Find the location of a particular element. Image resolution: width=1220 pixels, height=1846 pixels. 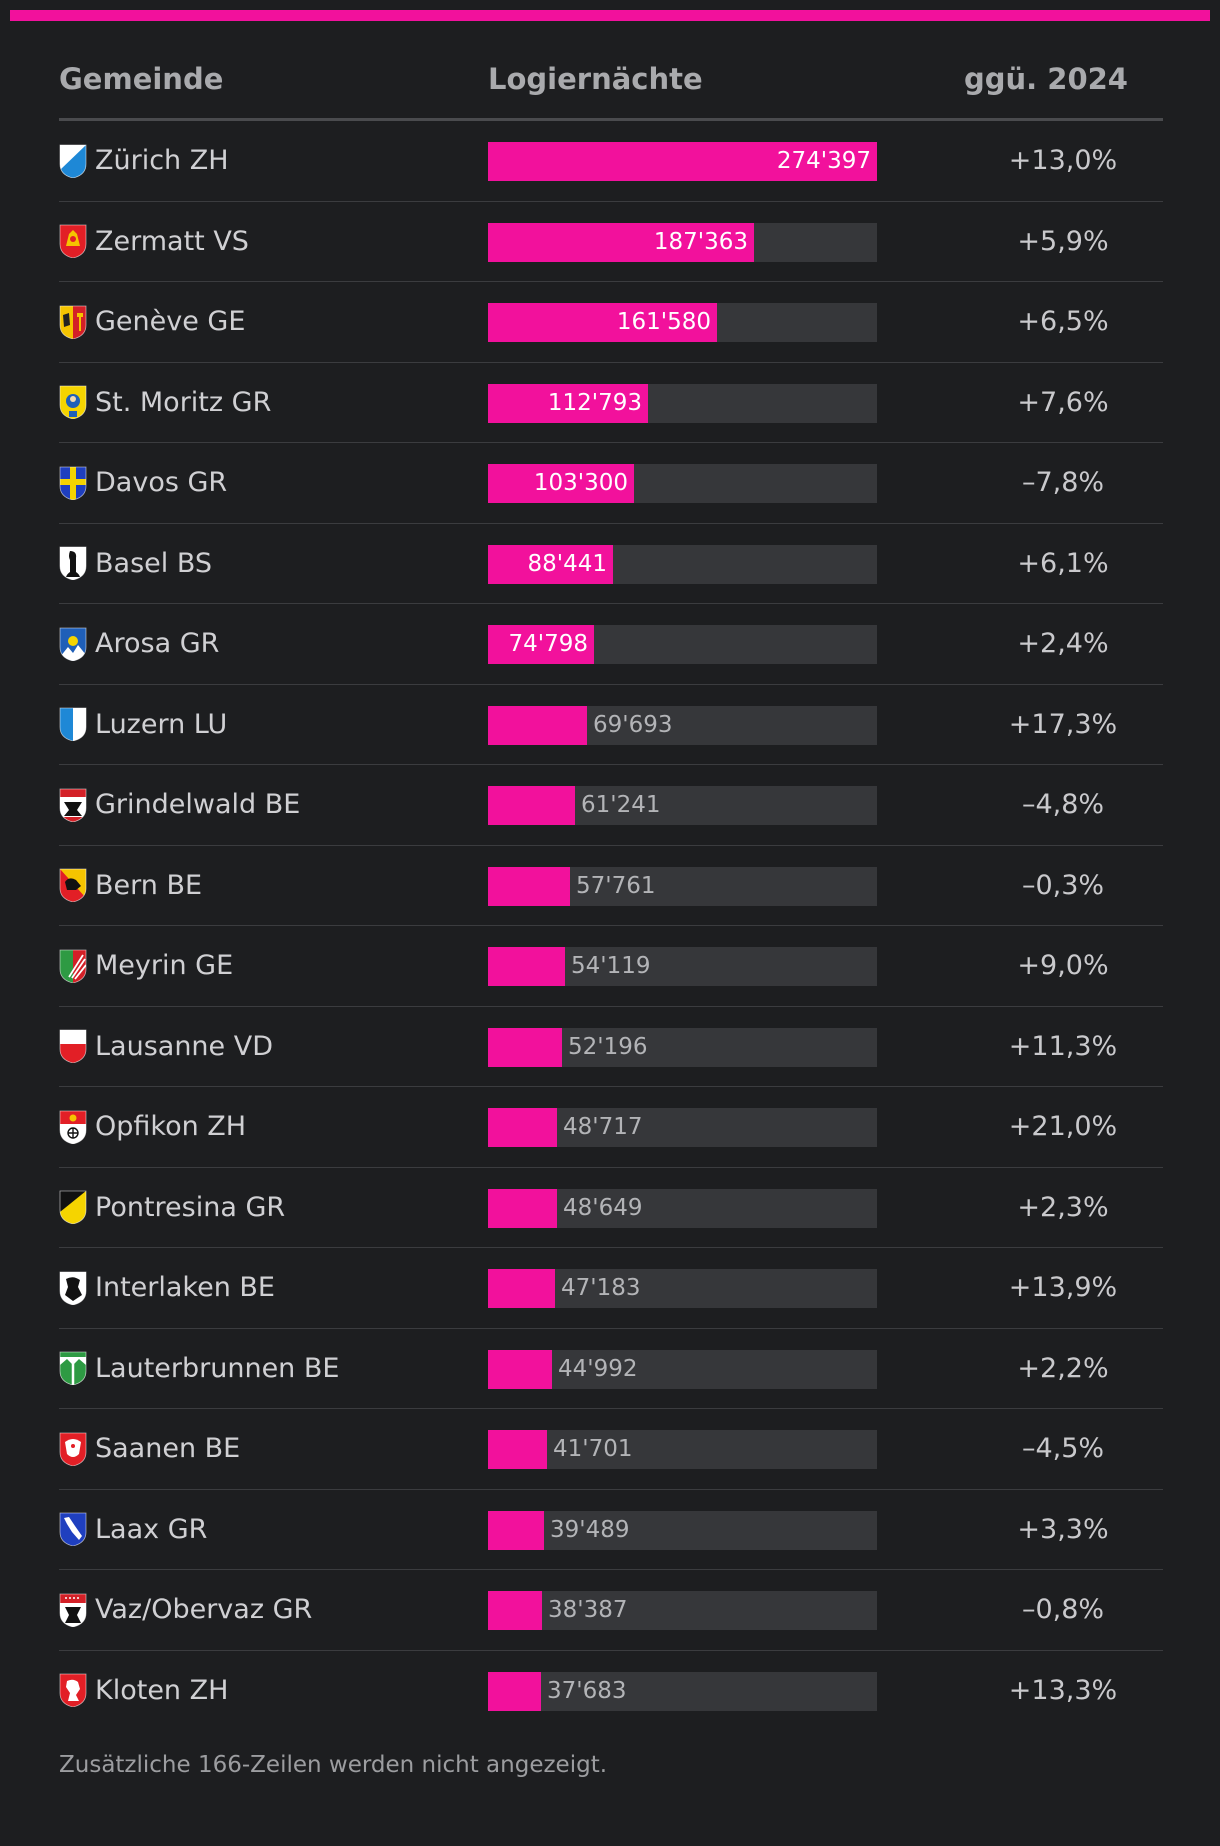

gemeinde-name: Lauterbrunnen BE is located at coordinates (217, 1368).